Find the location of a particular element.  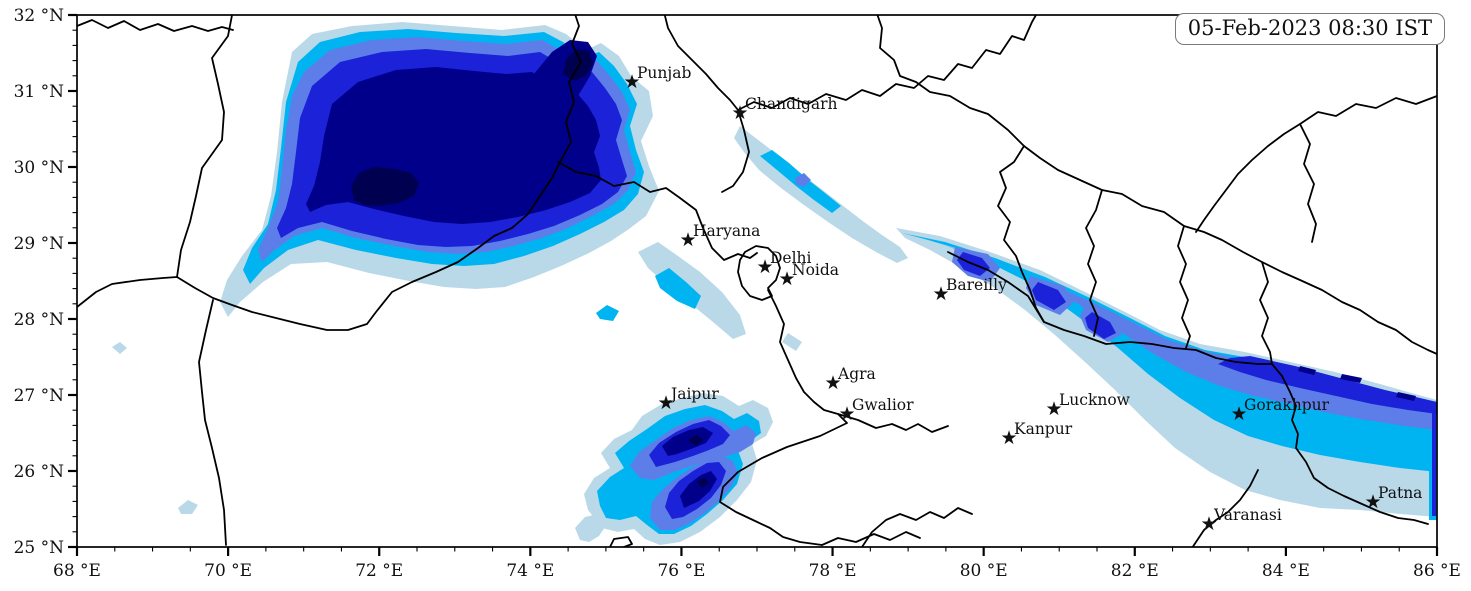

city-label: Patna is located at coordinates (1400, 493).